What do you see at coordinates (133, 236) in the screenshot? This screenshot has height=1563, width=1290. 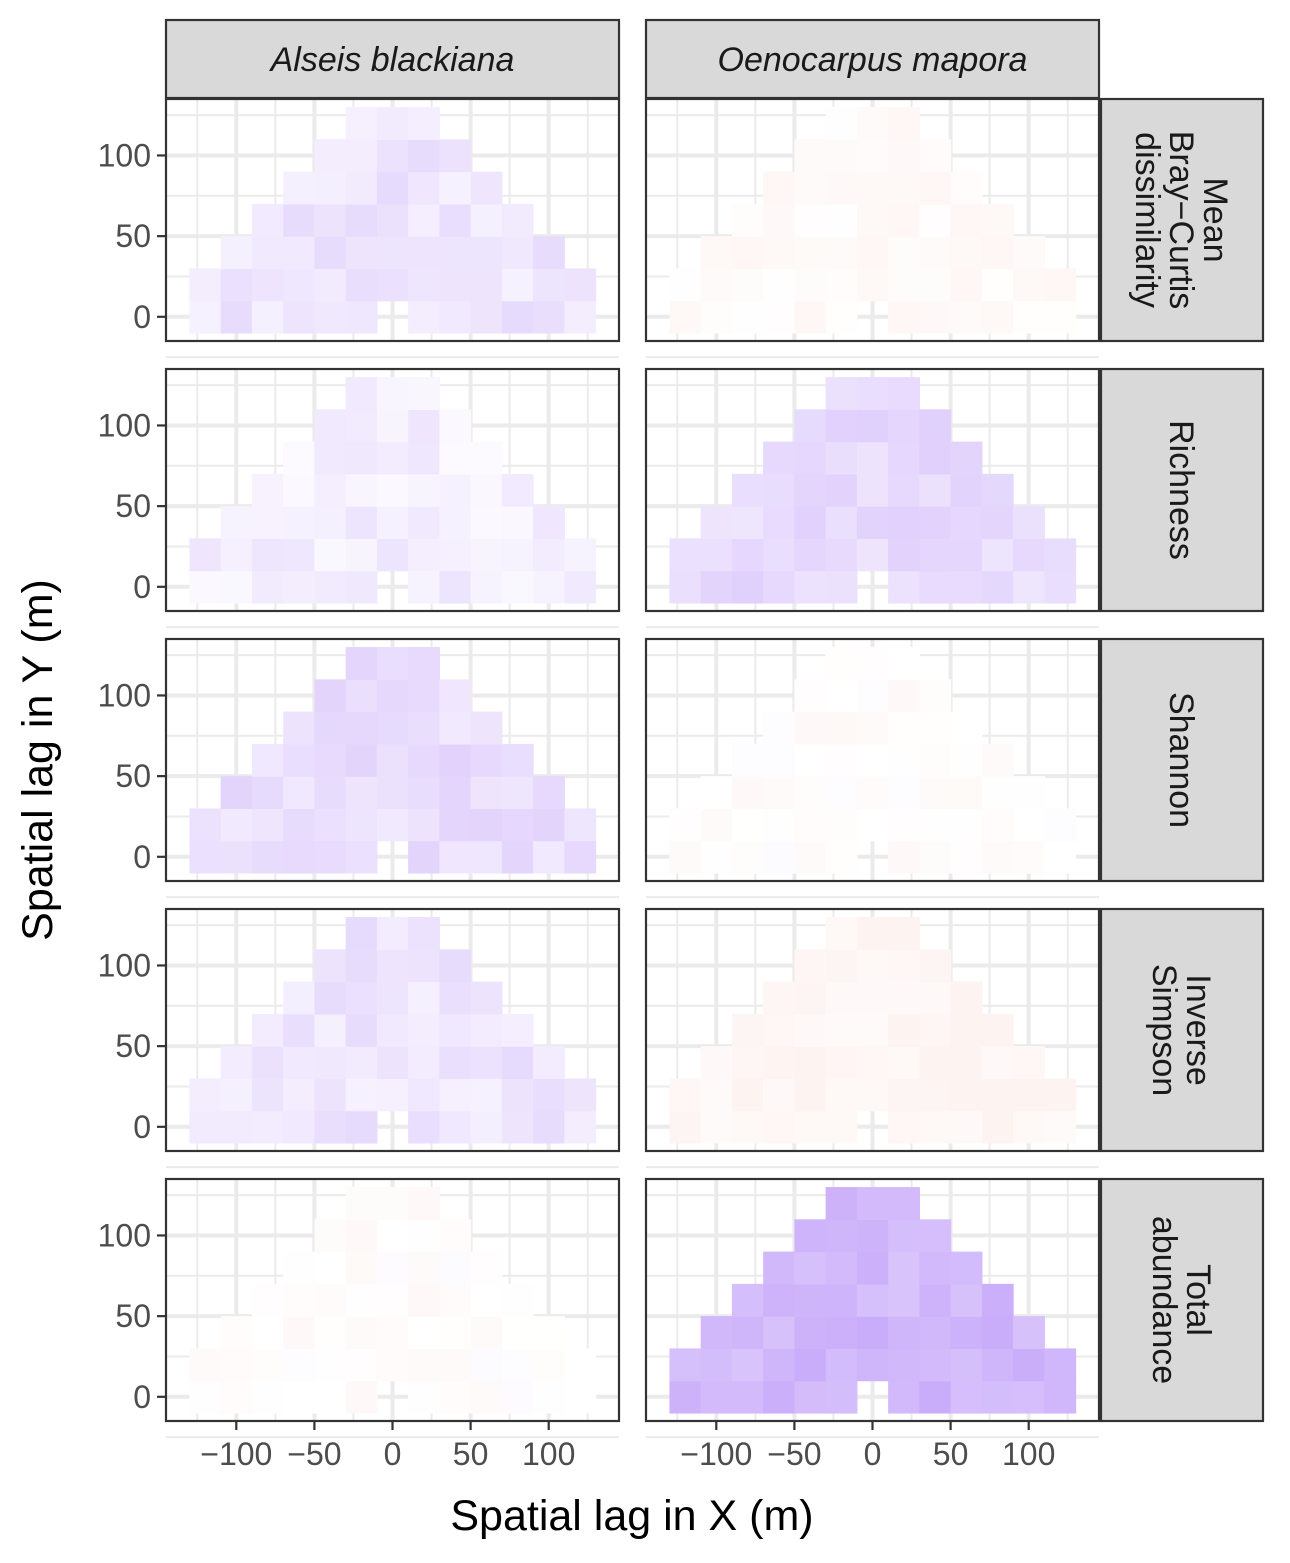 I see `y-tick-label: 50` at bounding box center [133, 236].